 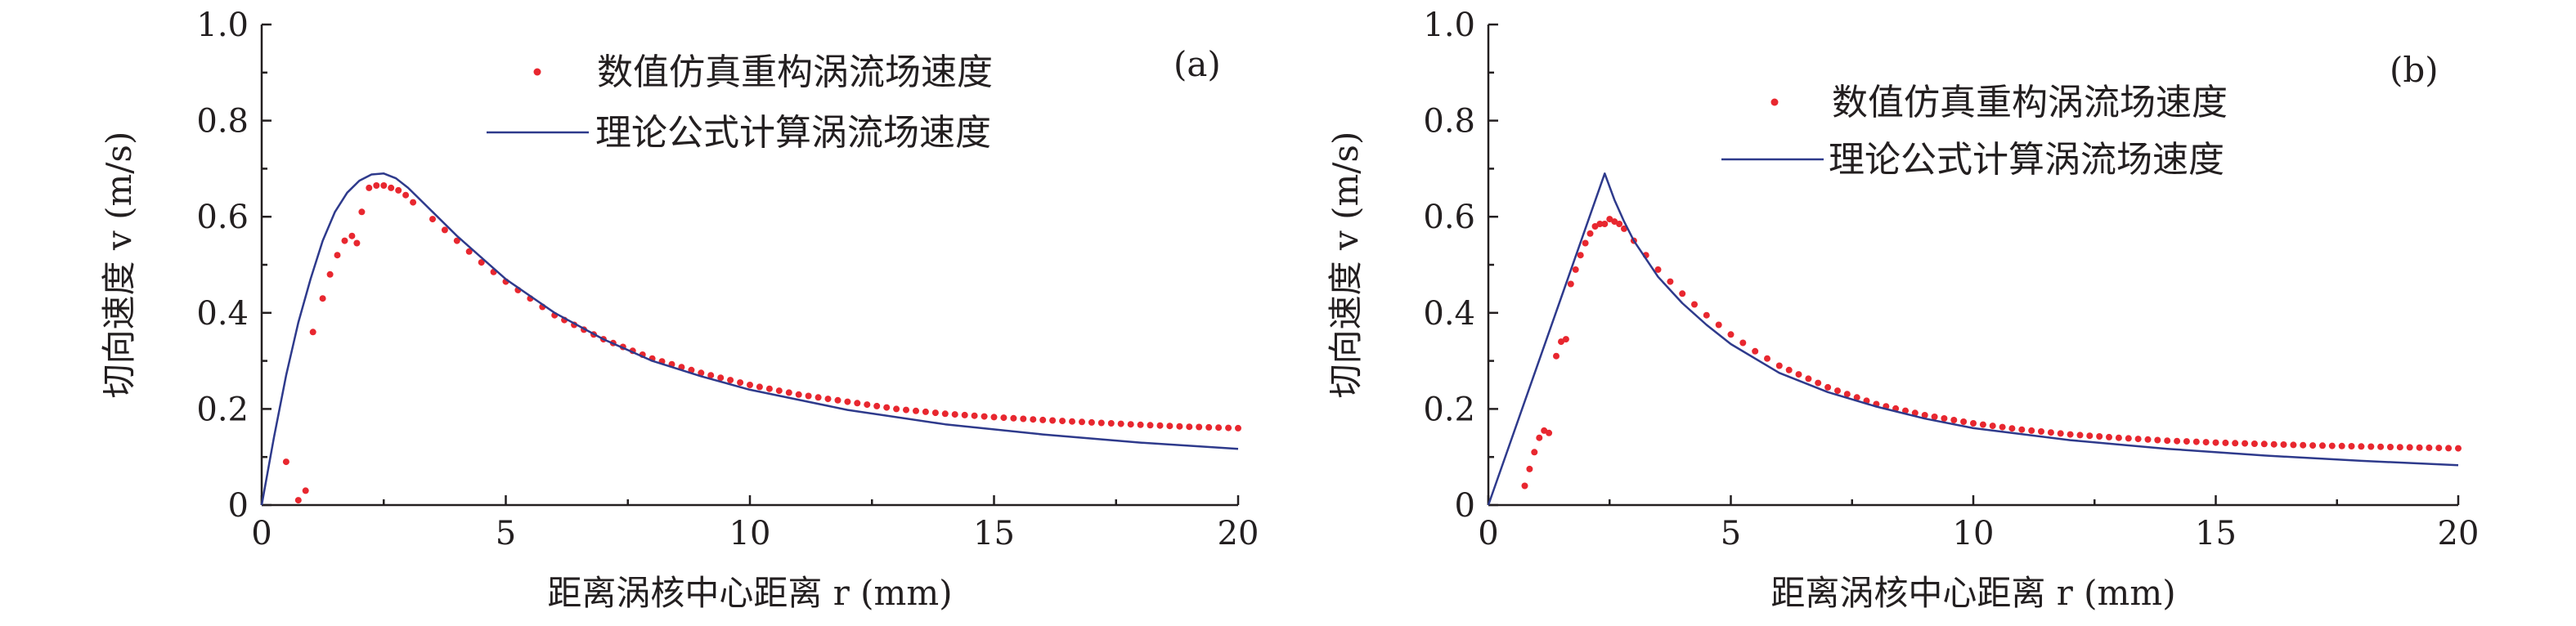 What do you see at coordinates (1197, 64) in the screenshot?
I see `panel-label-a: (a)` at bounding box center [1197, 64].